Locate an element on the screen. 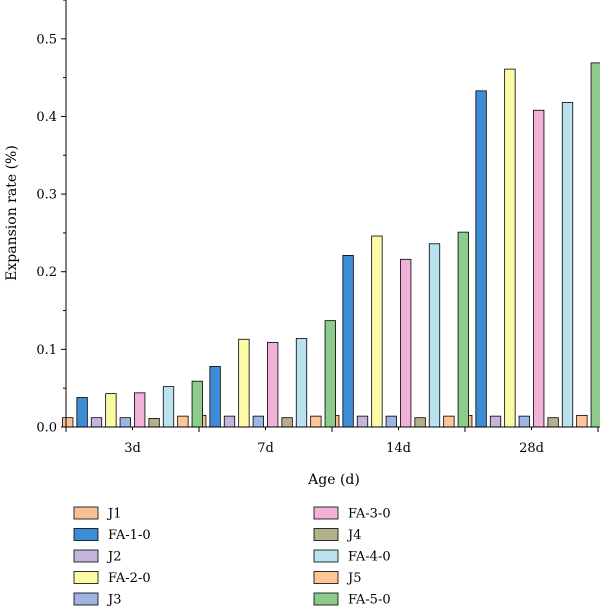 This screenshot has width=600, height=611. bar-FA-1-0-28d is located at coordinates (481, 259).